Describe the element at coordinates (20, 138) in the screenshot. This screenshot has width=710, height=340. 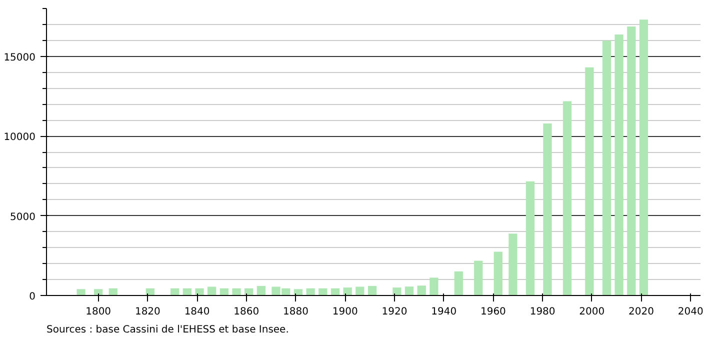
I see `y-tick-label: 10000` at that location.